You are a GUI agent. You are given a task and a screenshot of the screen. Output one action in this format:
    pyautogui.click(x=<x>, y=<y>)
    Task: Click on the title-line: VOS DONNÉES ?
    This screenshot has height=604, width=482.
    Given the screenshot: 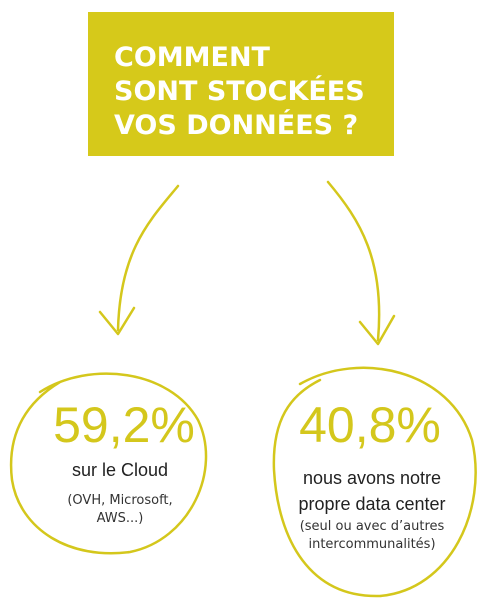 What is the action you would take?
    pyautogui.click(x=236, y=125)
    